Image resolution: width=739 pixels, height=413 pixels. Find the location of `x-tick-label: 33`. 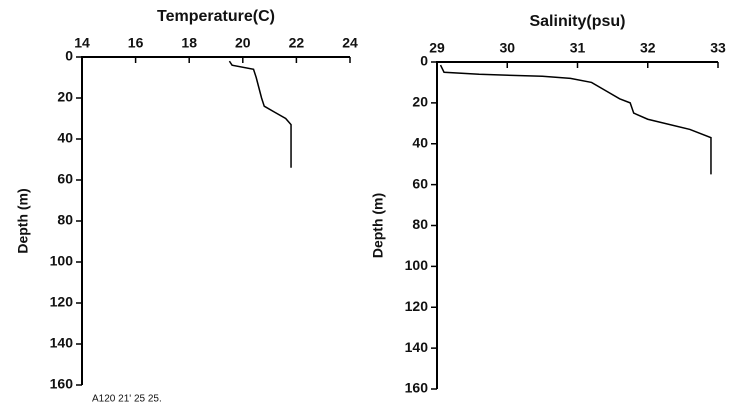

x-tick-label: 33 is located at coordinates (718, 48).